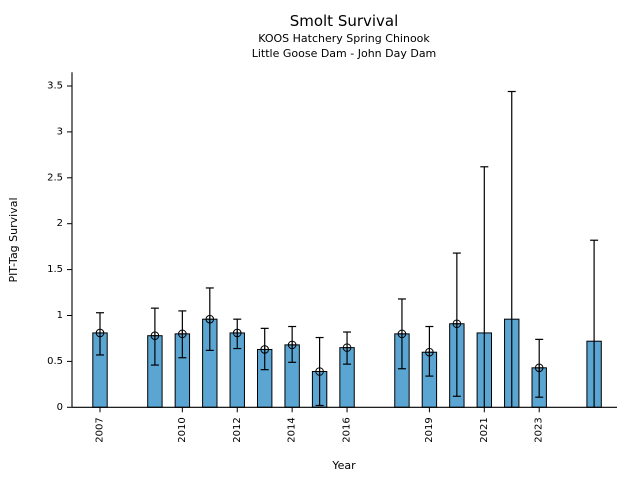 This screenshot has height=480, width=640. Describe the element at coordinates (60, 223) in the screenshot. I see `y-tick-label: 2` at that location.